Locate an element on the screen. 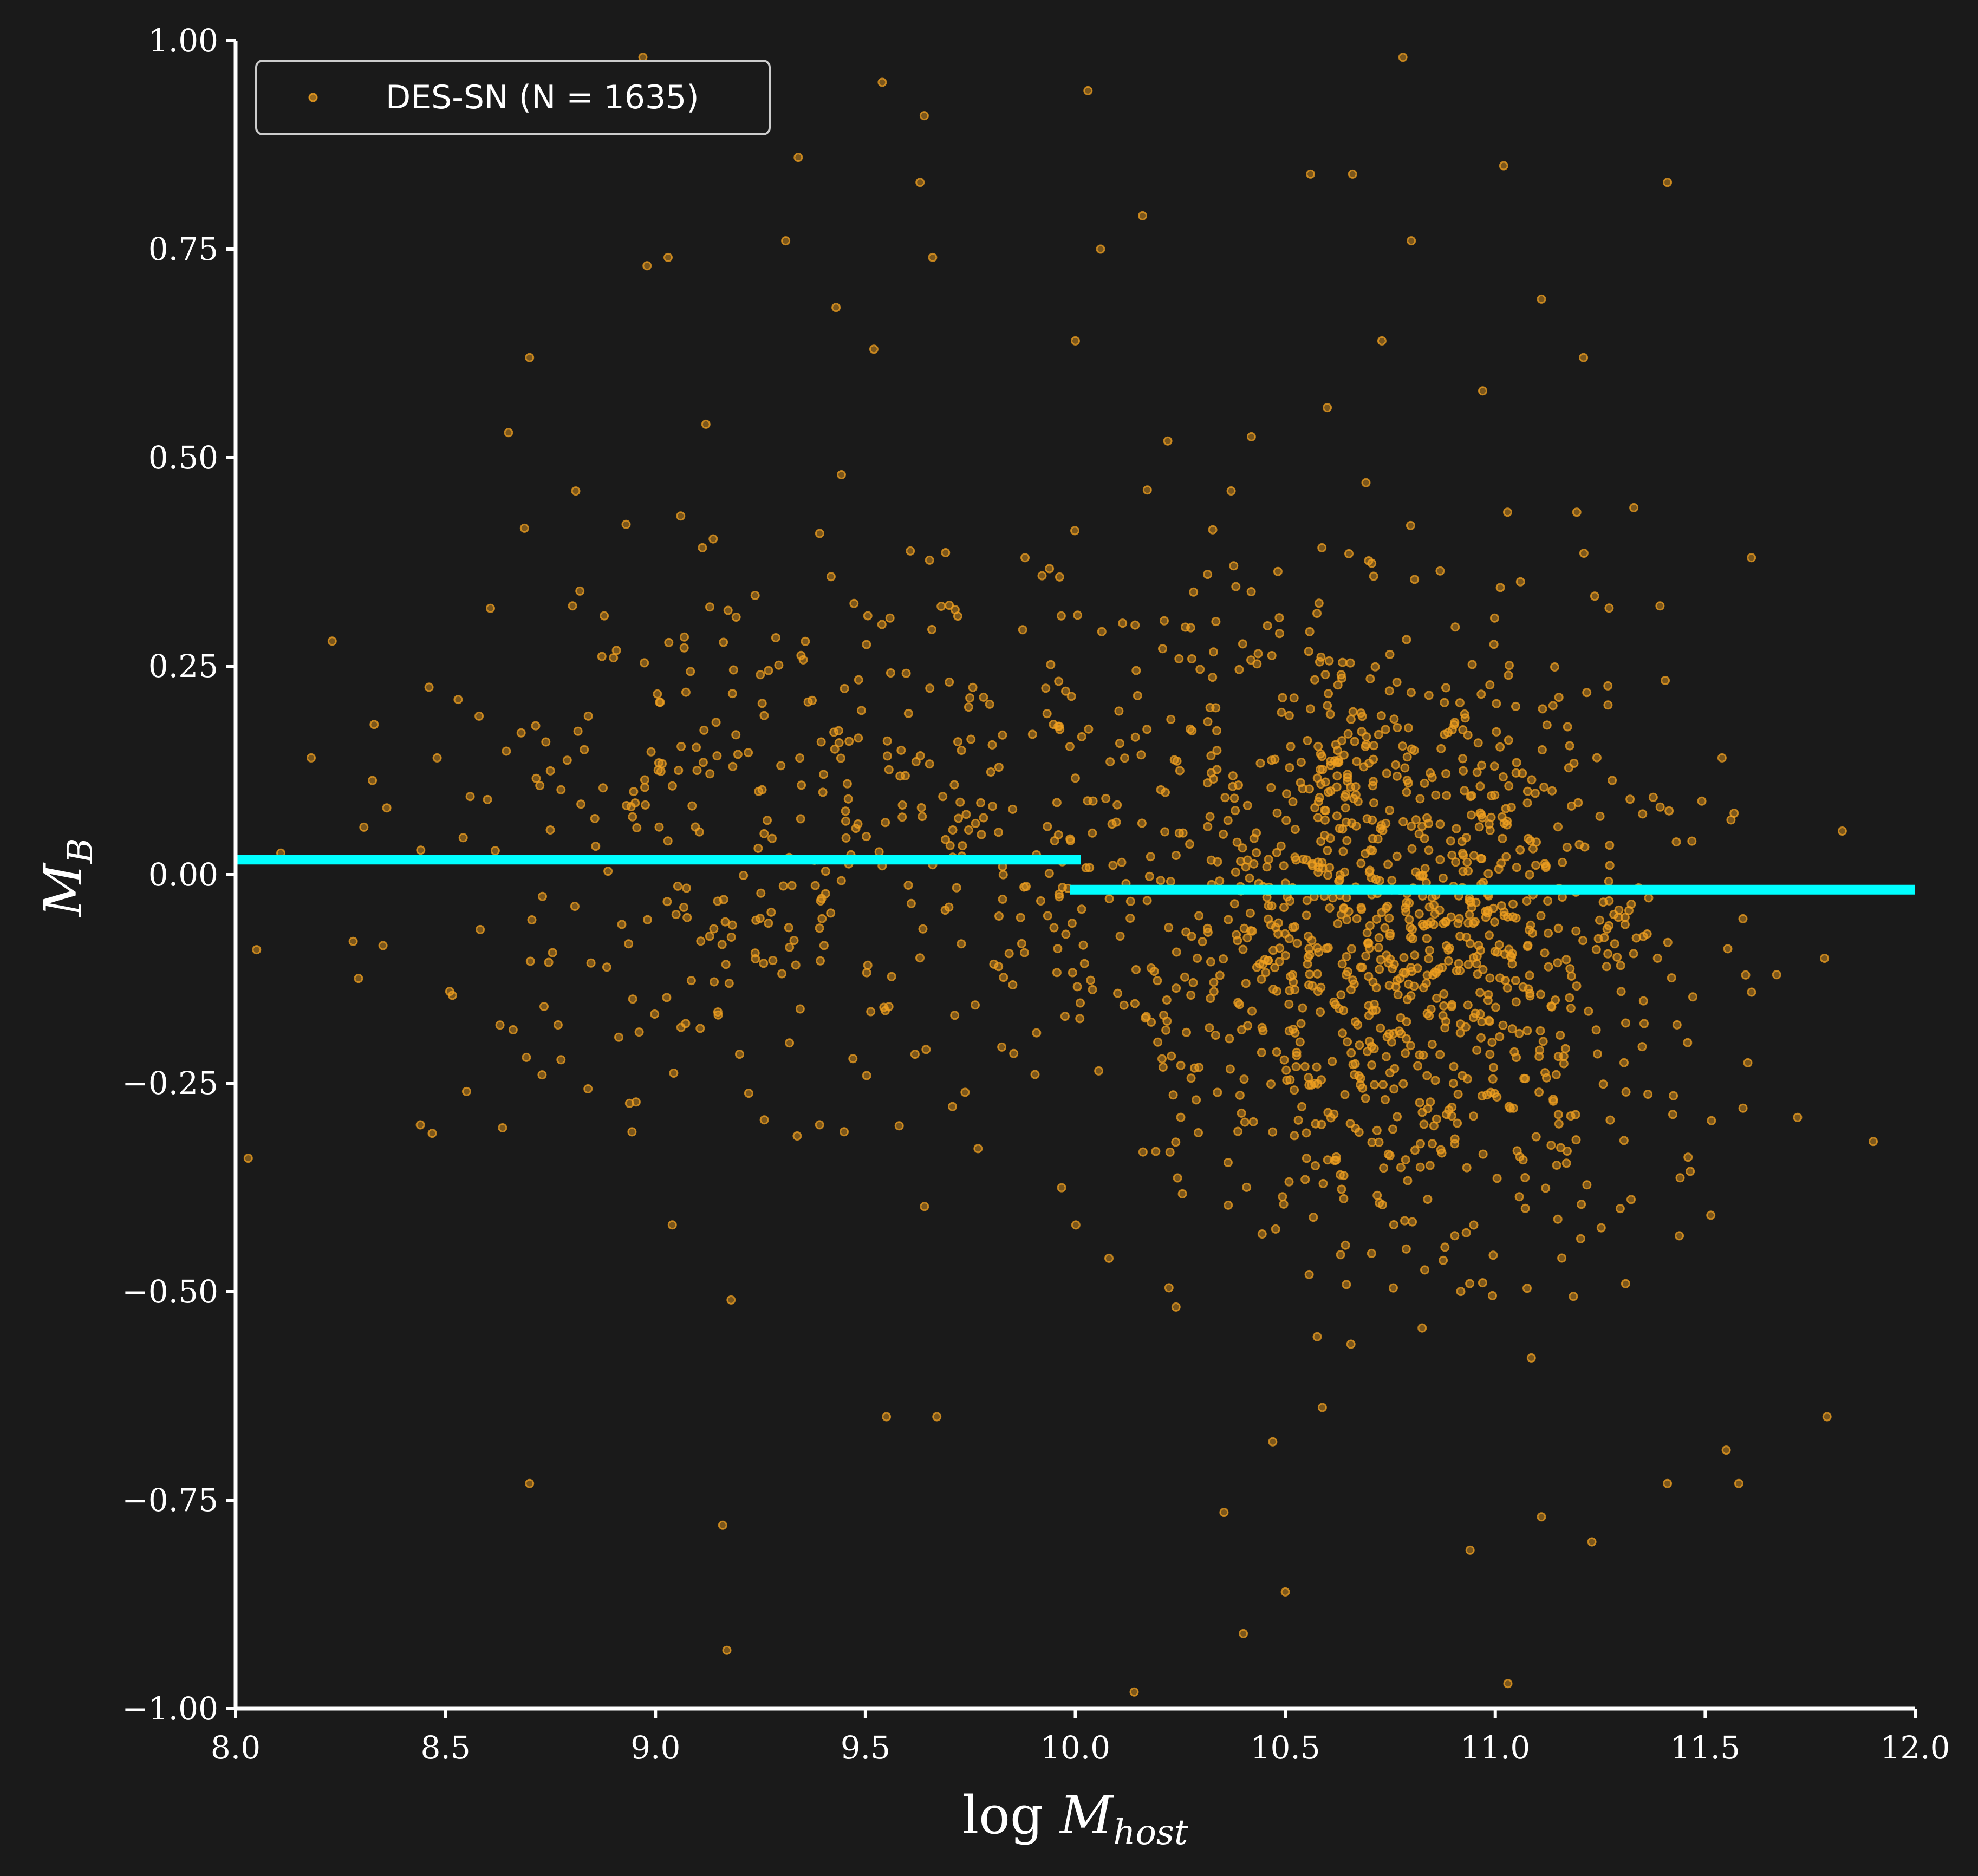  legend-marker is located at coordinates (313, 97).